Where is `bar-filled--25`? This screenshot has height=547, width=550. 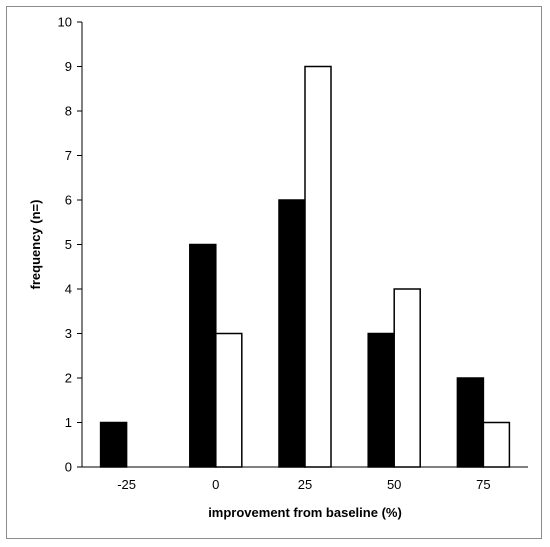 bar-filled--25 is located at coordinates (113, 444).